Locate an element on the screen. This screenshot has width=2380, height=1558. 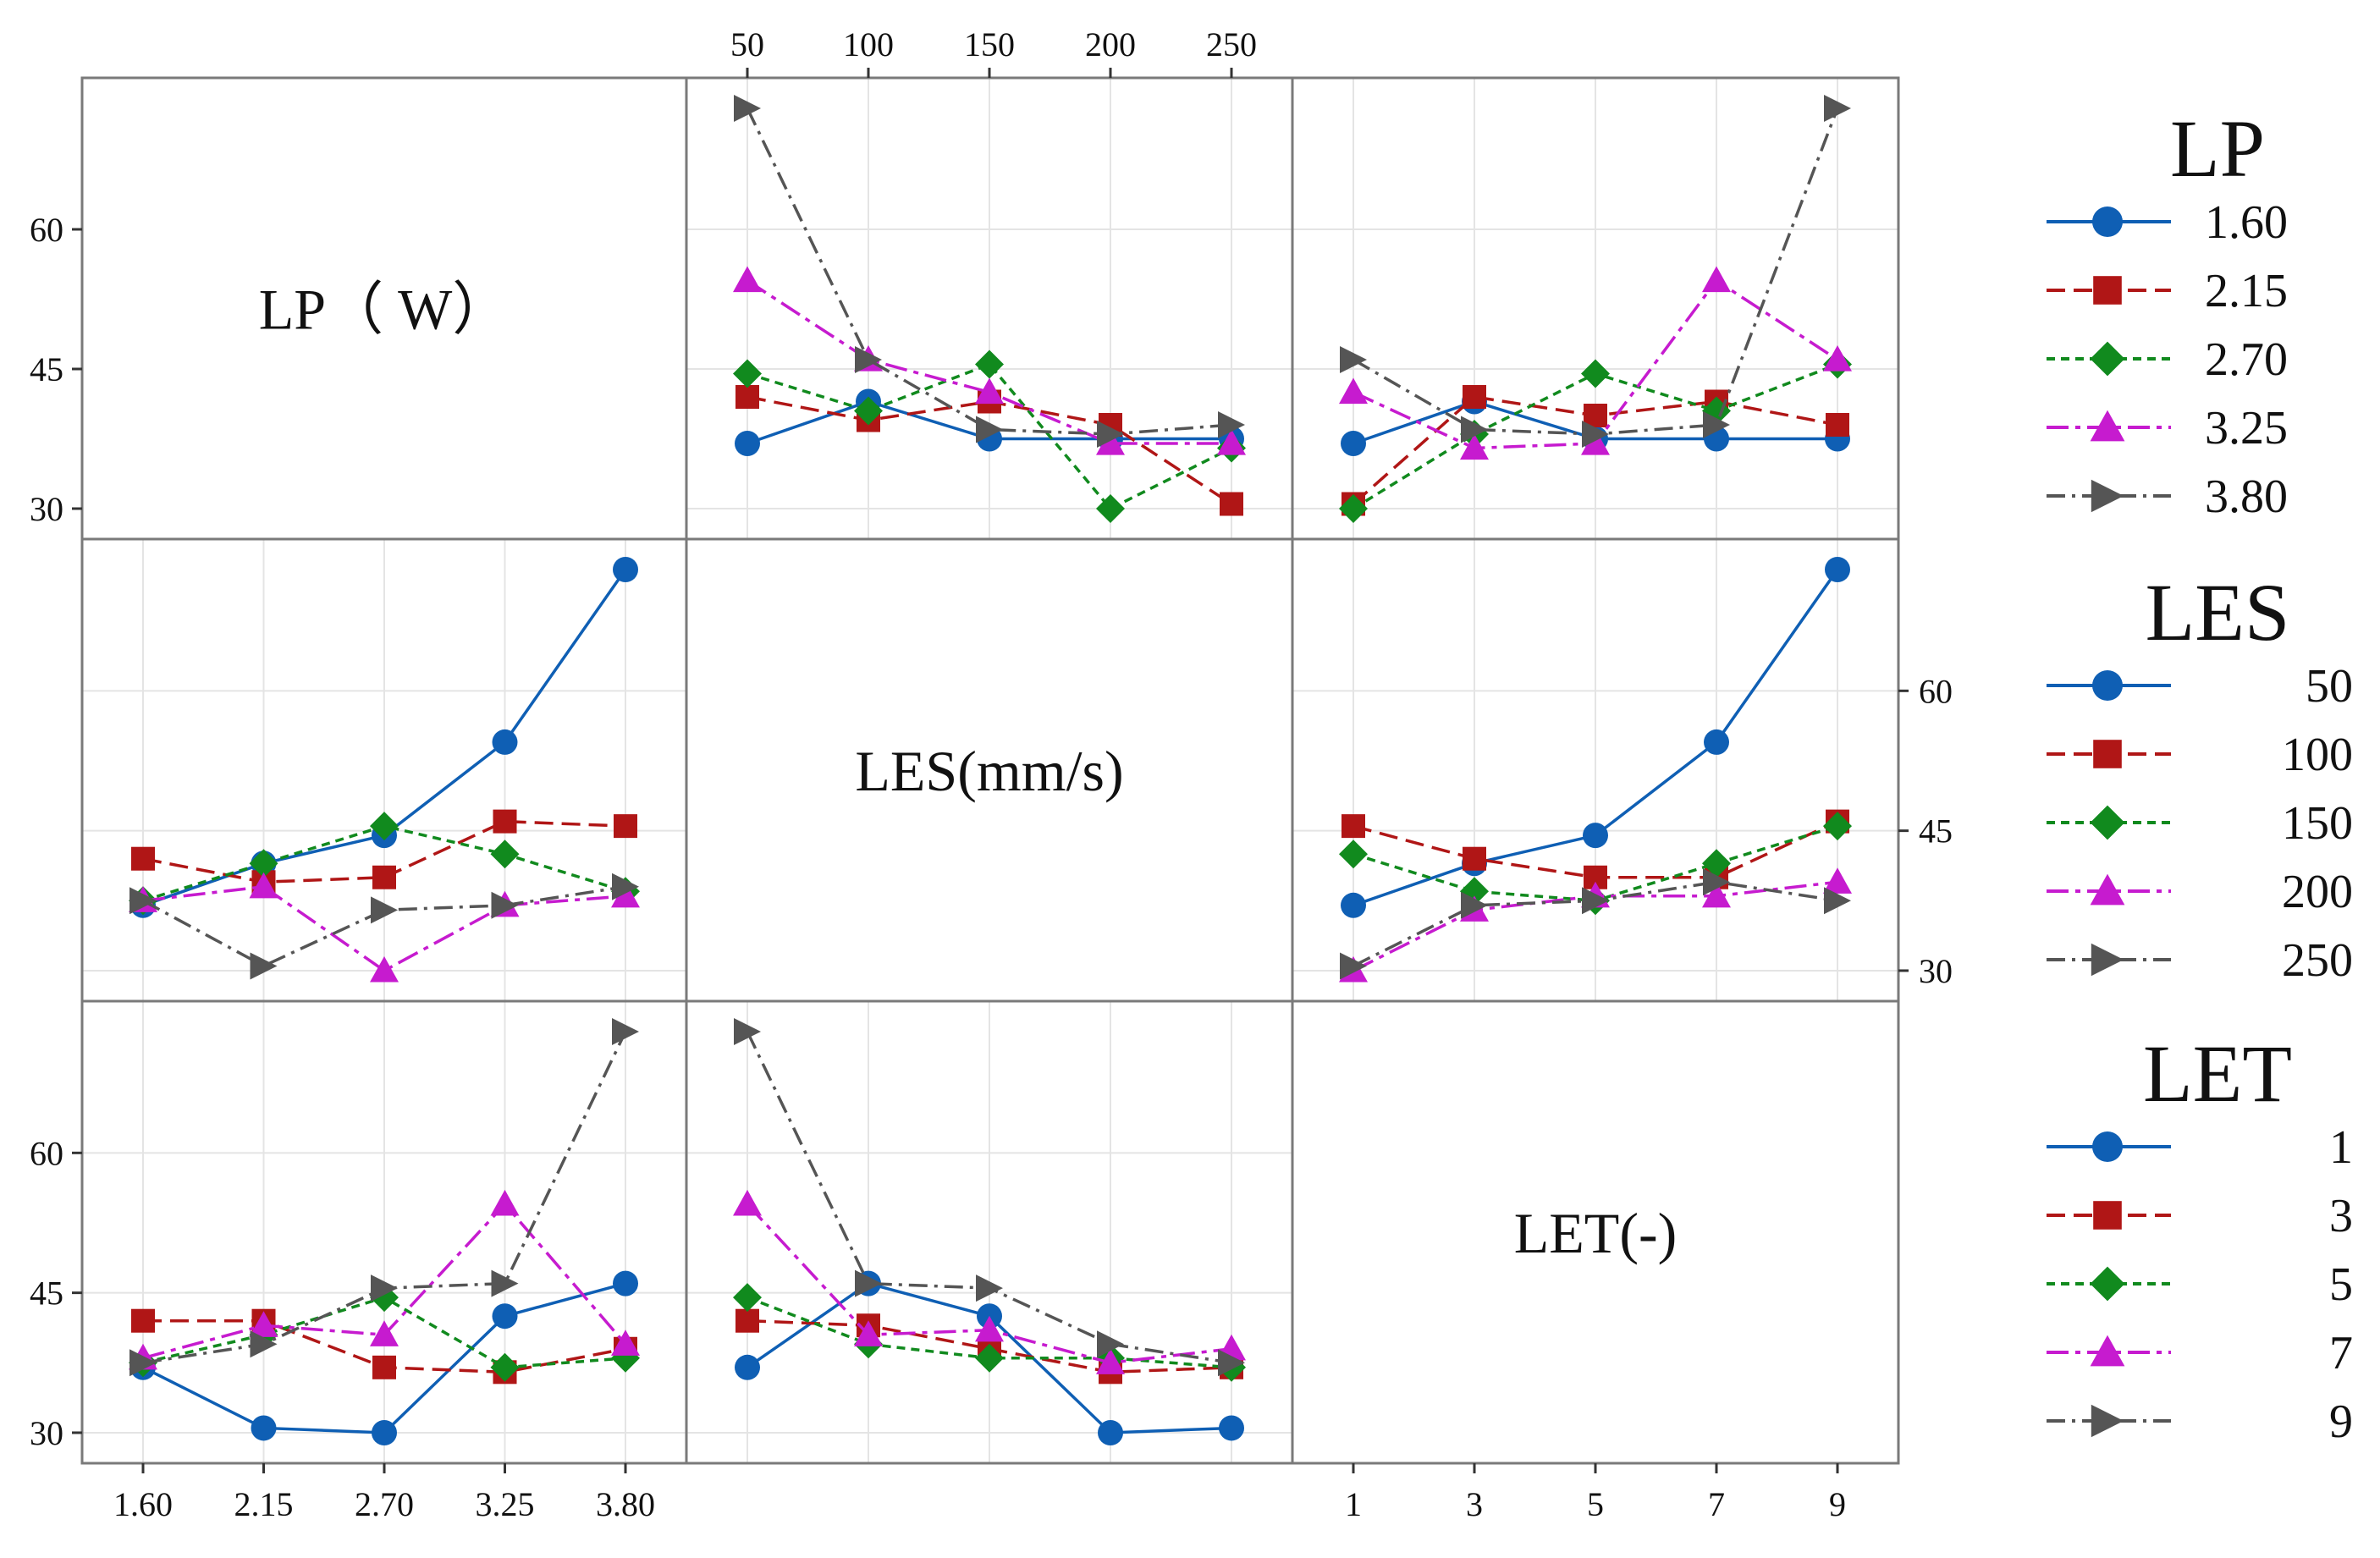
x-tick-label-bottom: 2.15 is located at coordinates (264, 1504).